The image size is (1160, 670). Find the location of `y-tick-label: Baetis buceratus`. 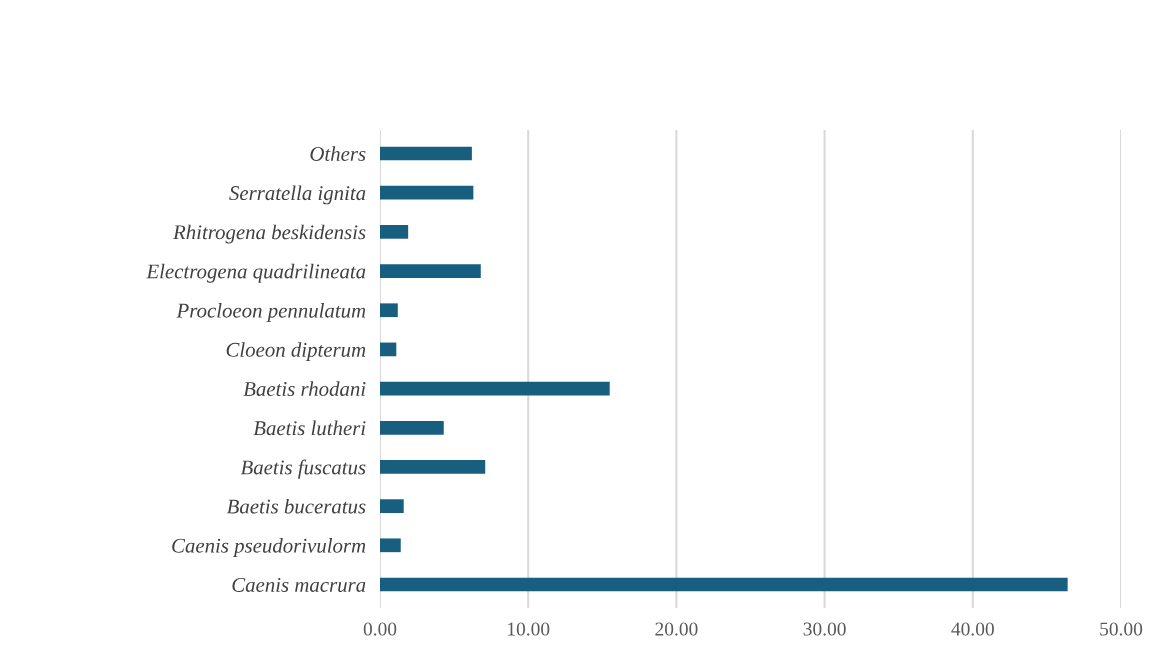

y-tick-label: Baetis buceratus is located at coordinates (296, 506).